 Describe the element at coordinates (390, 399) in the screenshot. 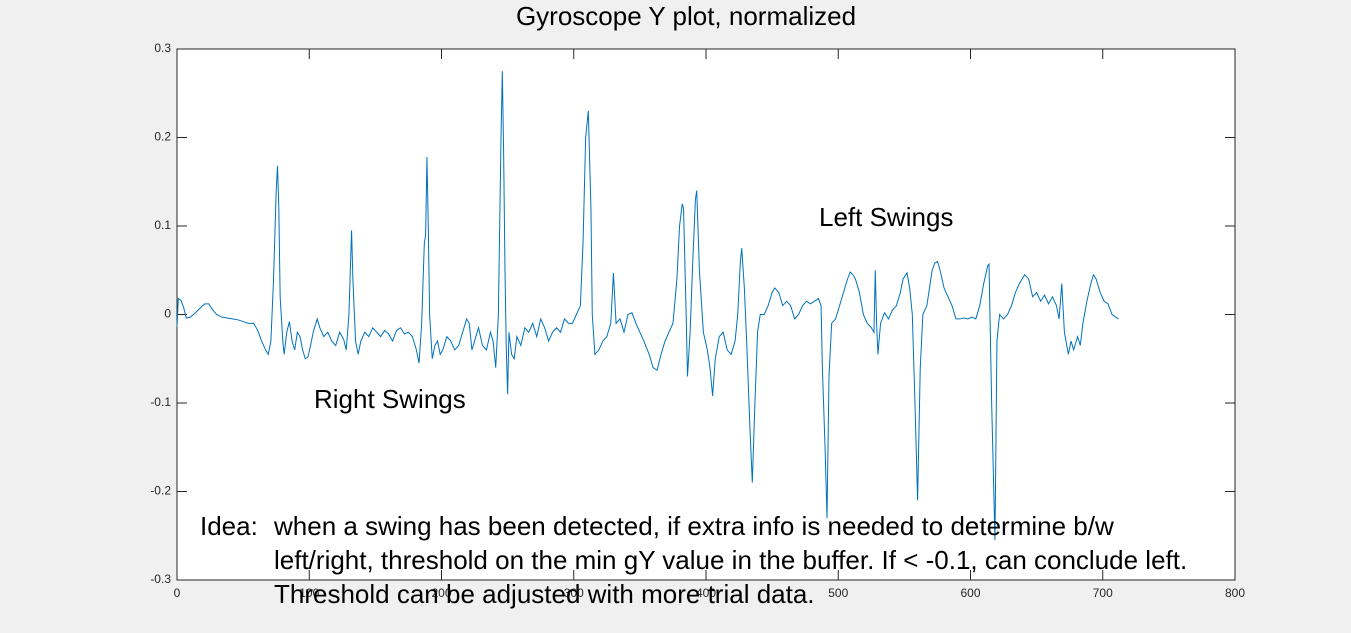

I see `annotation: Right Swings` at that location.